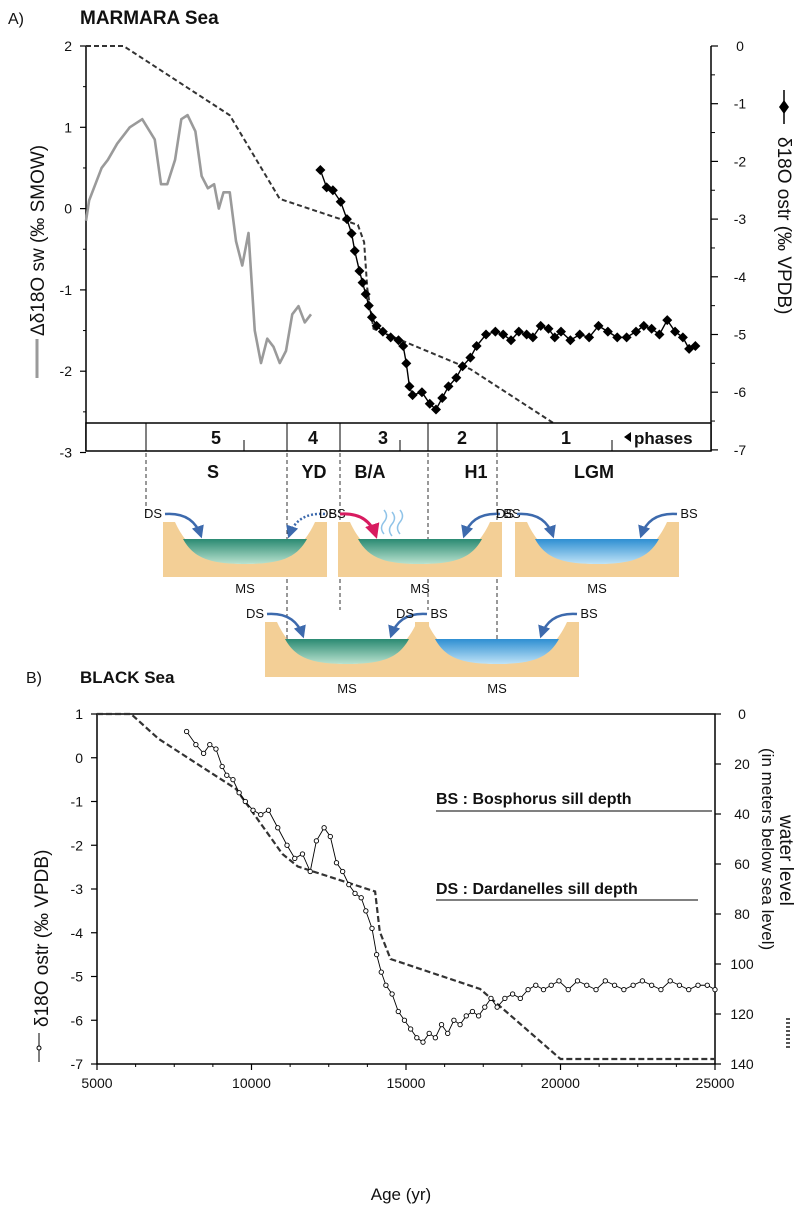 Image resolution: width=810 pixels, height=1207 pixels. What do you see at coordinates (740, 335) in the screenshot?
I see `panel-a-right-tick-label: -5` at bounding box center [740, 335].